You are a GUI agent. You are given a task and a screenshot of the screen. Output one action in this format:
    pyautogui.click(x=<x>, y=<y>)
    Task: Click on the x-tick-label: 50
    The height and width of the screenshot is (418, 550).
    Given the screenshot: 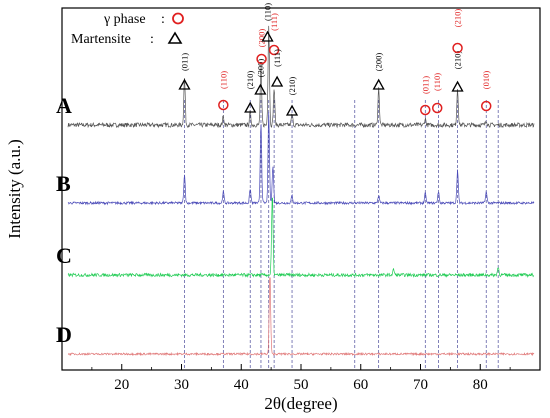 What is the action you would take?
    pyautogui.click(x=301, y=385)
    